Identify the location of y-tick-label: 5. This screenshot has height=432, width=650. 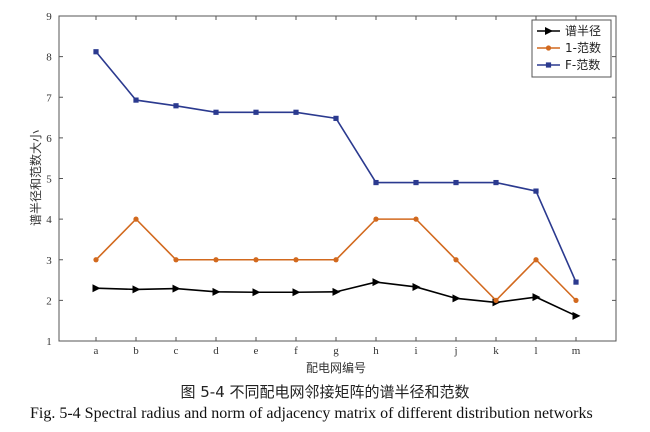
(49, 180).